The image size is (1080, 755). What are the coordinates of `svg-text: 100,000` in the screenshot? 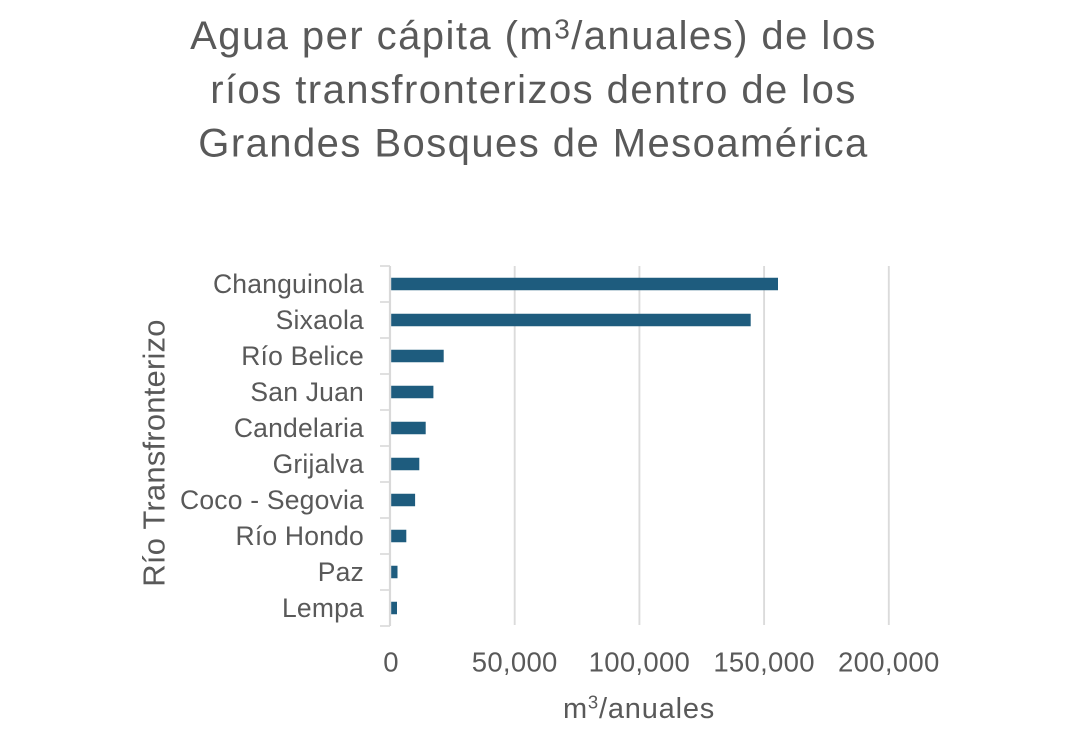 It's located at (640, 662).